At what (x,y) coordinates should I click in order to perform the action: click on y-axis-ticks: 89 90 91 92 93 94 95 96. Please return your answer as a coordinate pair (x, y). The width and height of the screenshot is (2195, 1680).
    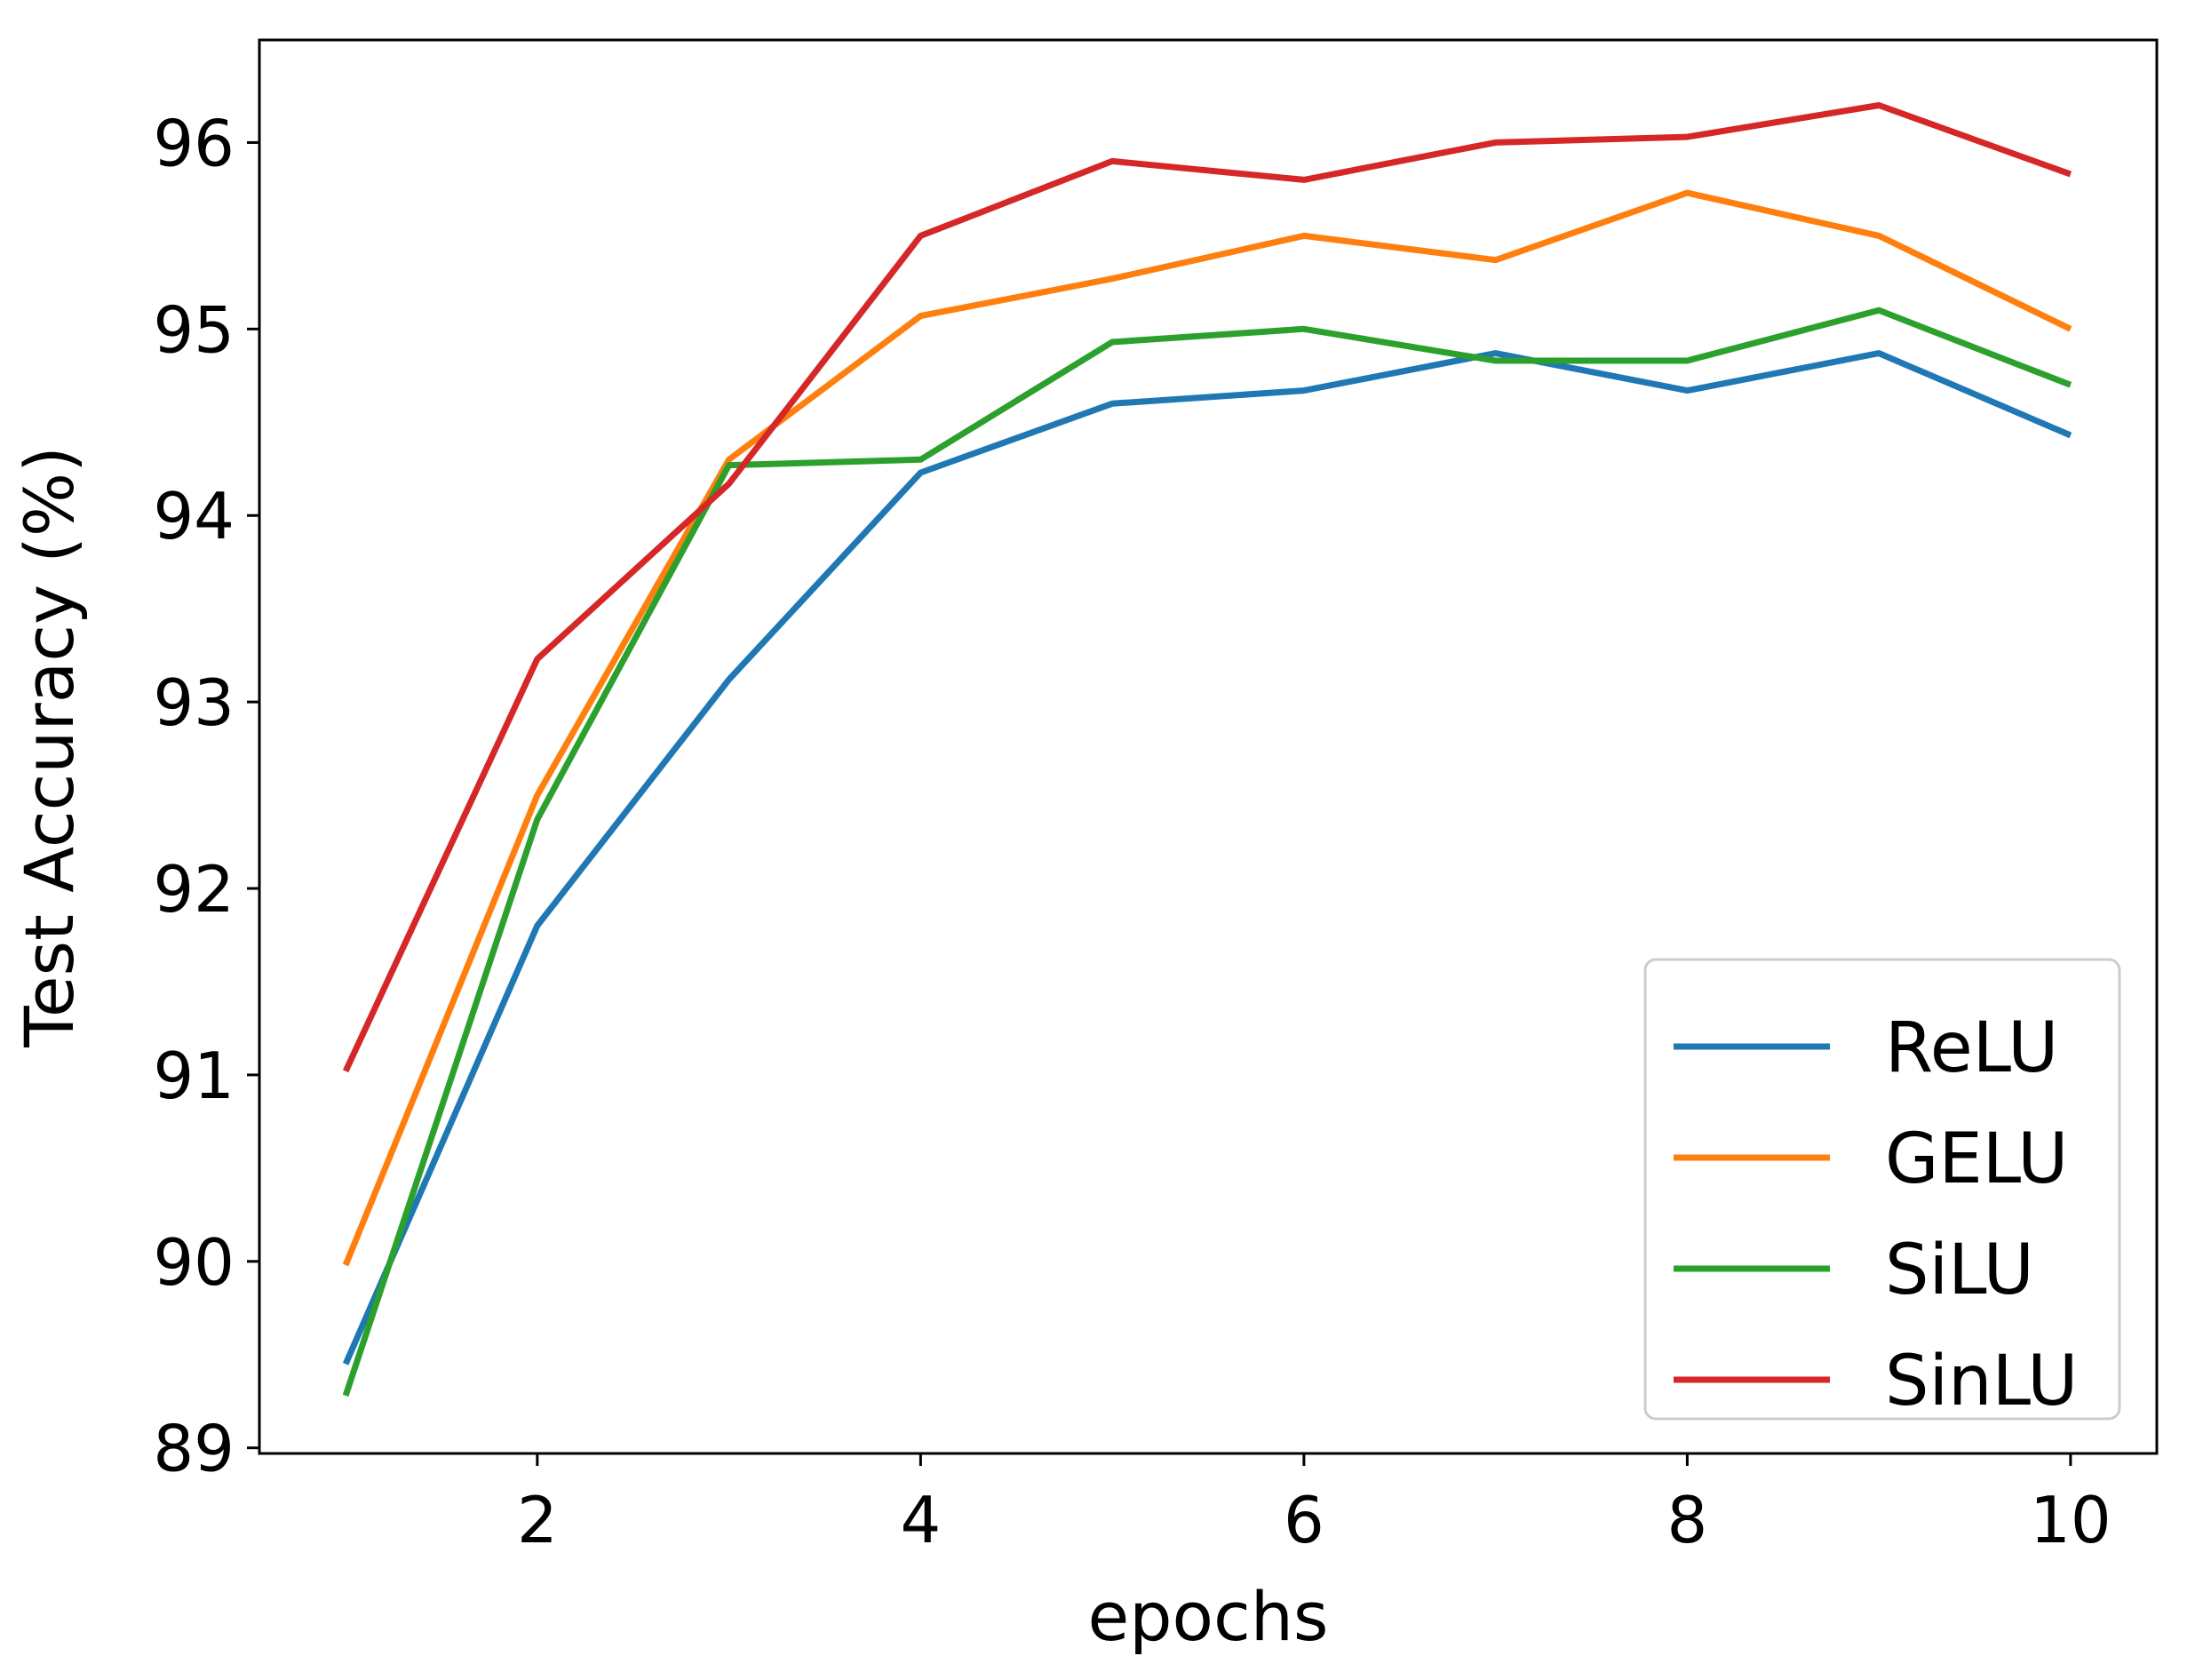
    Looking at the image, I should click on (206, 796).